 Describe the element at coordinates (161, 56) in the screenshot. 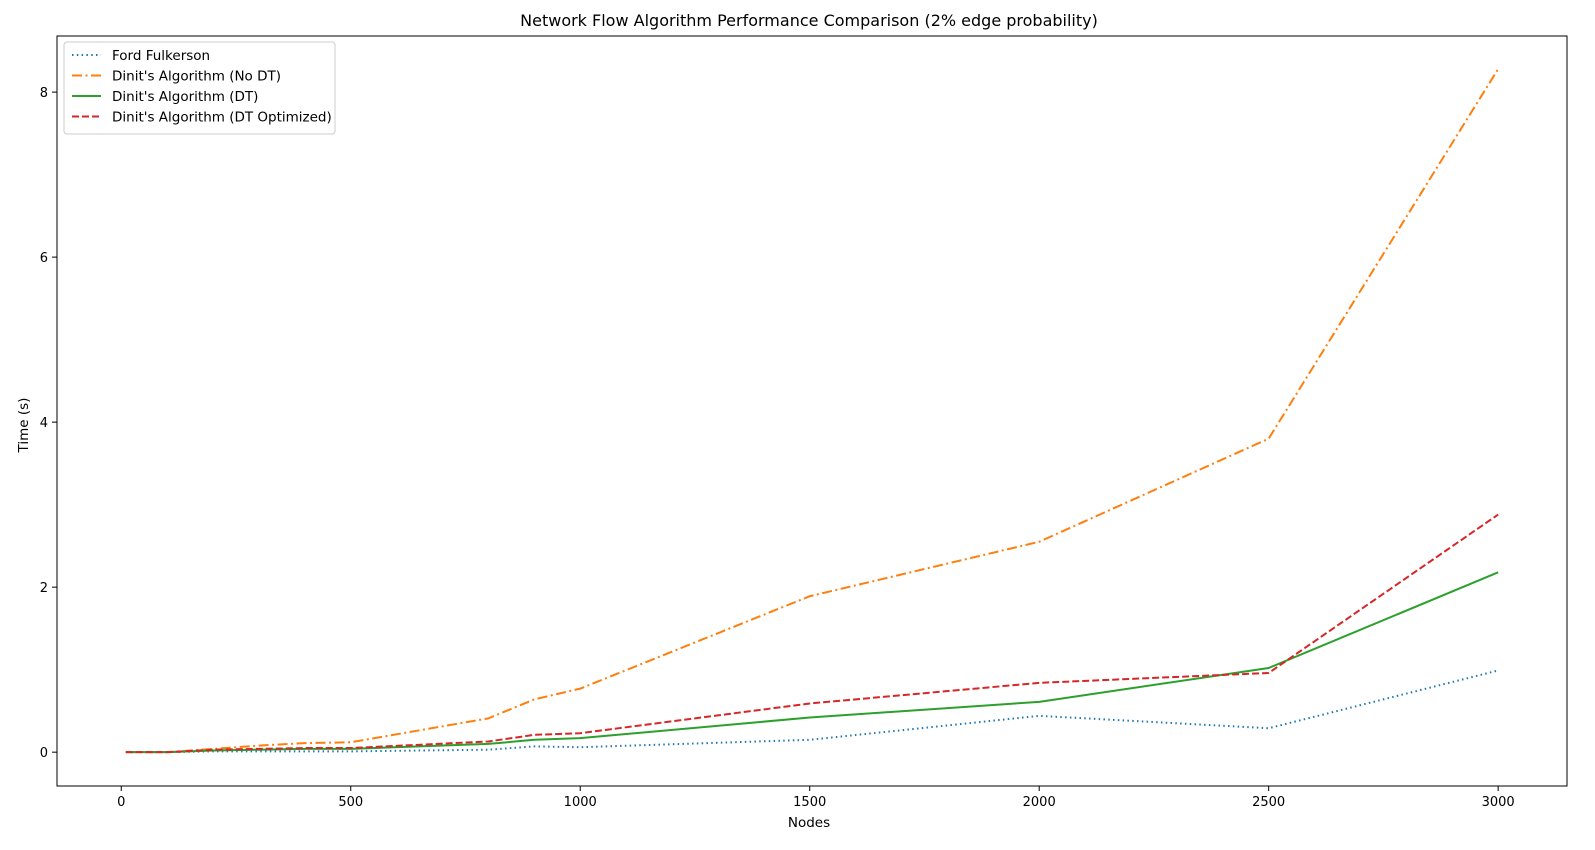

I see `legend-label-1: Ford Fulkerson` at that location.